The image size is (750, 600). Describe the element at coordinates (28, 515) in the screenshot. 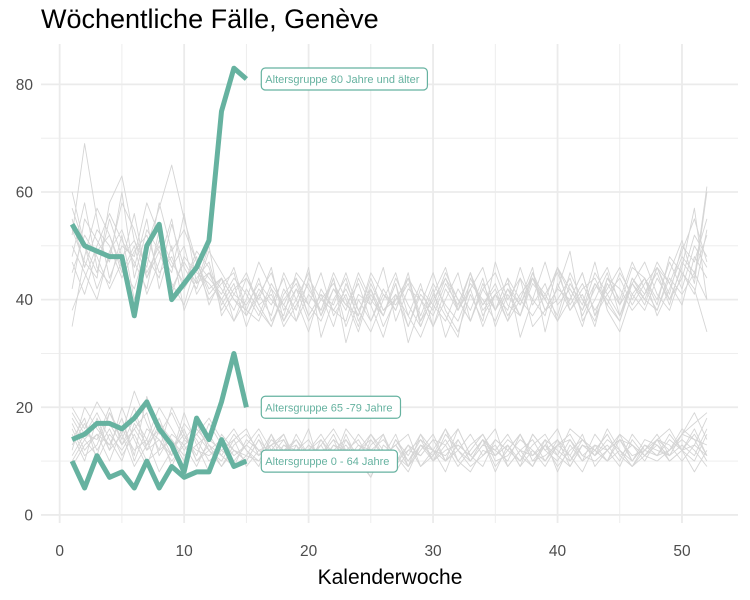

I see `y-tick-label: 0` at that location.